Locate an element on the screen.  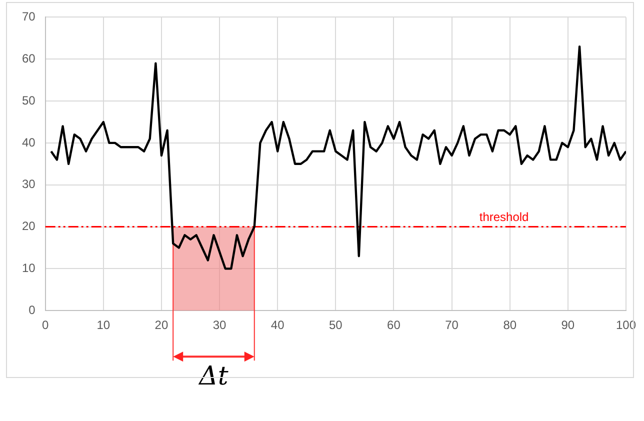
x-tick-label: 100 is located at coordinates (626, 325).